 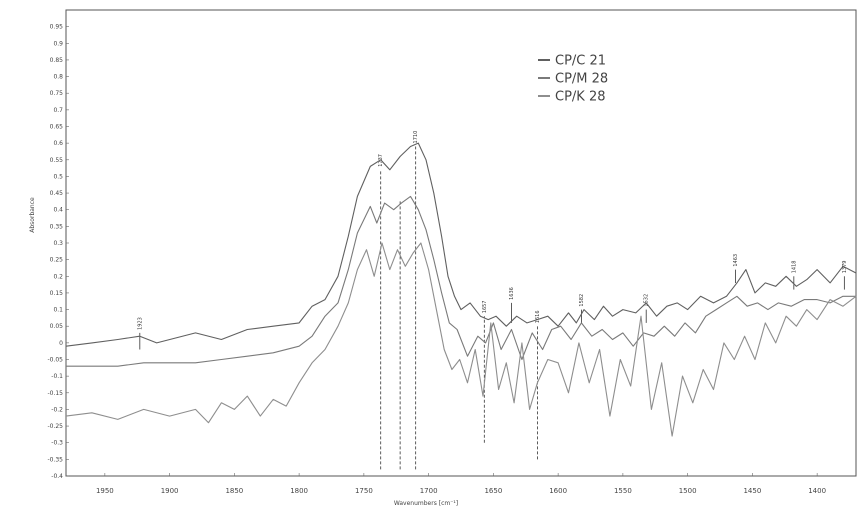 What do you see at coordinates (61, 343) in the screenshot?
I see `y-tick-label: 0` at bounding box center [61, 343].